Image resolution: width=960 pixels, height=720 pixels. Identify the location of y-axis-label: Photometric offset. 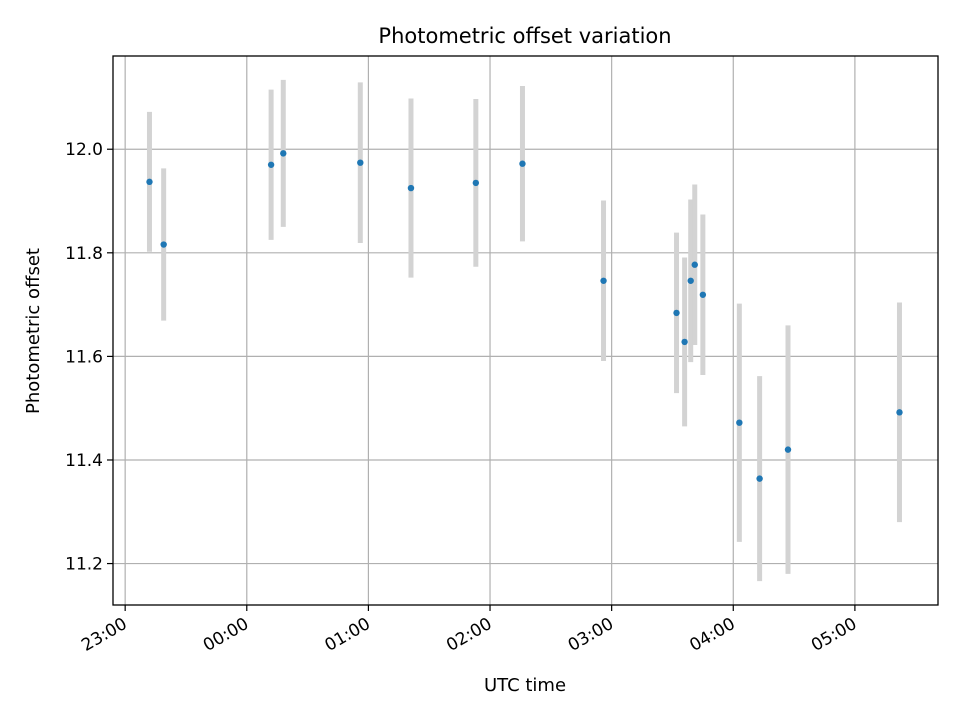
(33, 331).